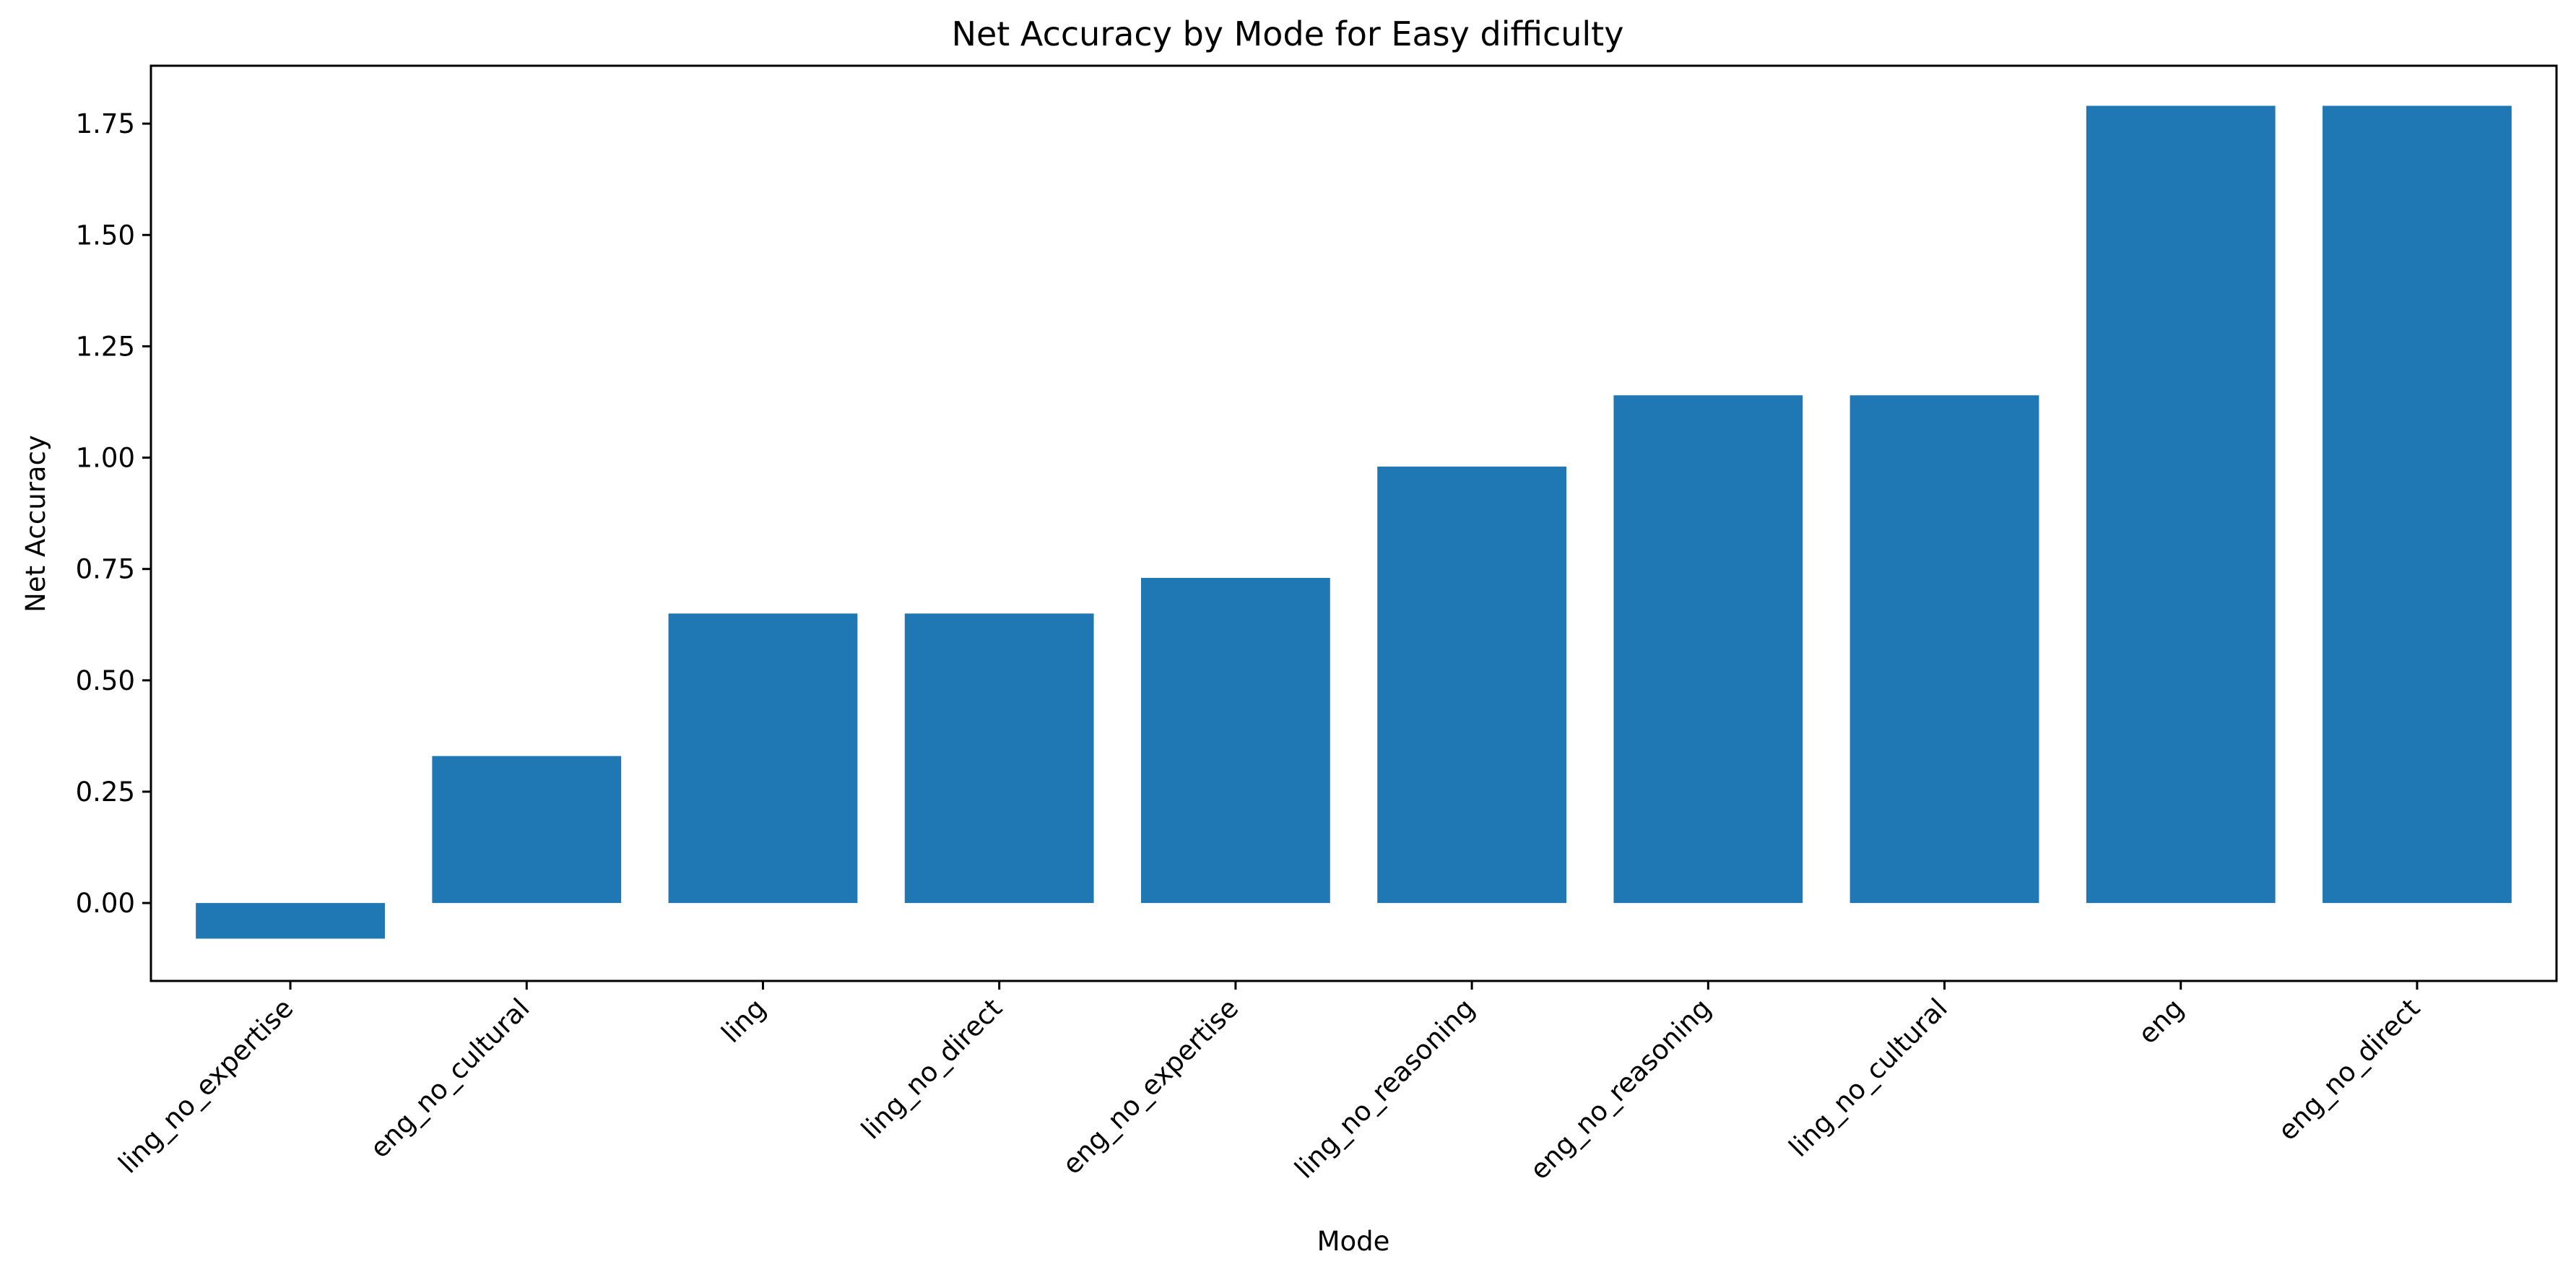 Image resolution: width=2576 pixels, height=1280 pixels. Describe the element at coordinates (35, 524) in the screenshot. I see `y-axis-label: Net Accuracy` at that location.